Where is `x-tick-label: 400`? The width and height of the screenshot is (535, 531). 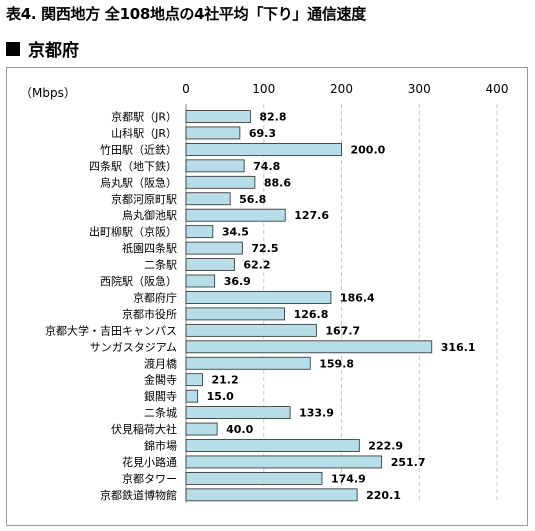 x-tick-label: 400 is located at coordinates (497, 89).